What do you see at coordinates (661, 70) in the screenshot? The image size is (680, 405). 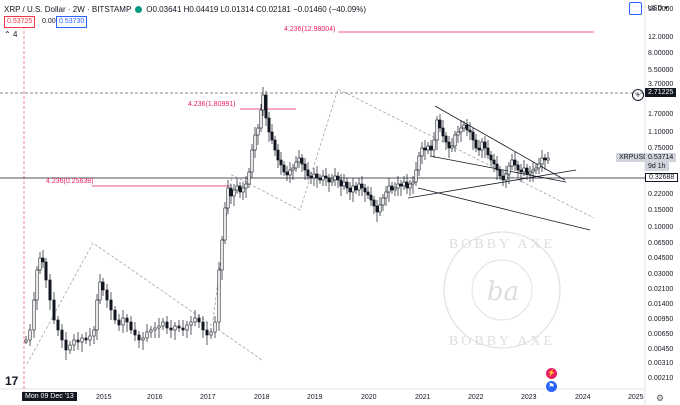 I see `price-tick-label: 5.50000` at bounding box center [661, 70].